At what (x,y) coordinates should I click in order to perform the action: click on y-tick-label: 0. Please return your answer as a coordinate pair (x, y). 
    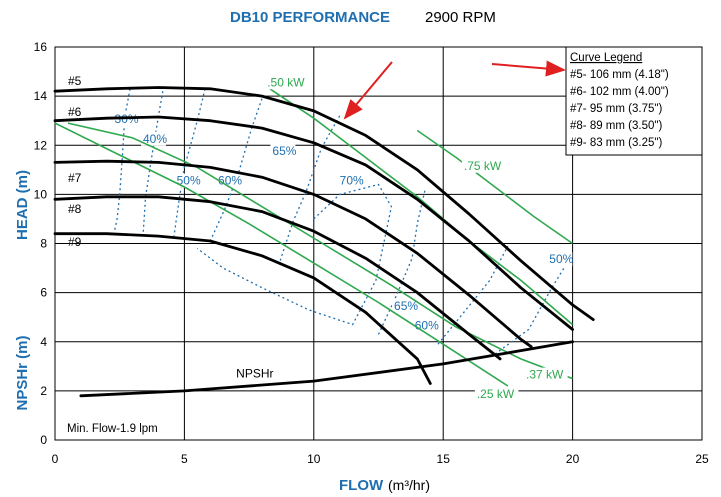
    Looking at the image, I should click on (43, 440).